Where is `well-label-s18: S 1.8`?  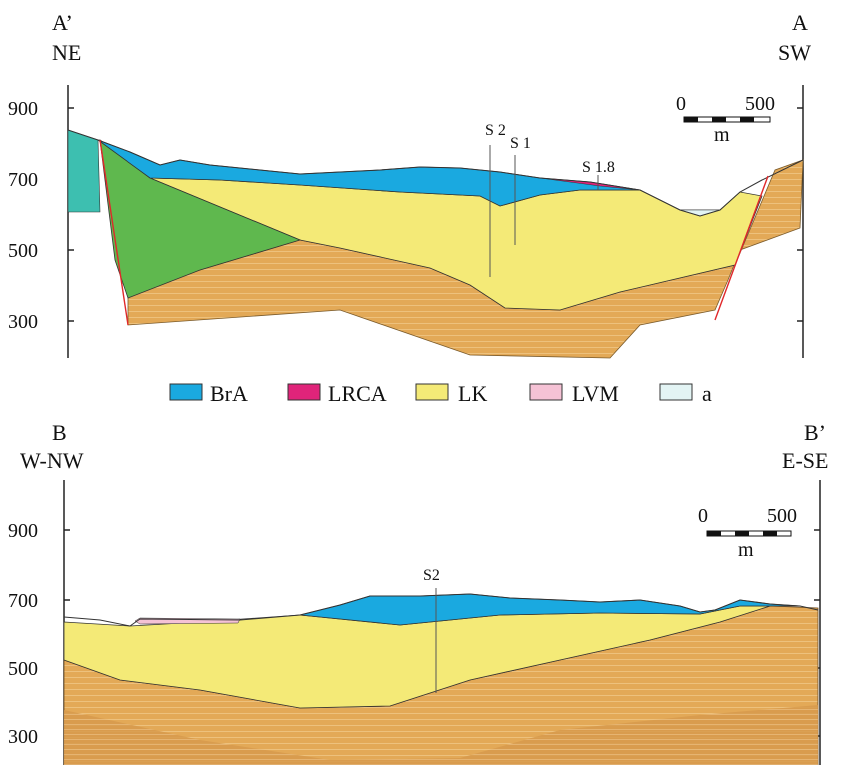 well-label-s18: S 1.8 is located at coordinates (598, 167).